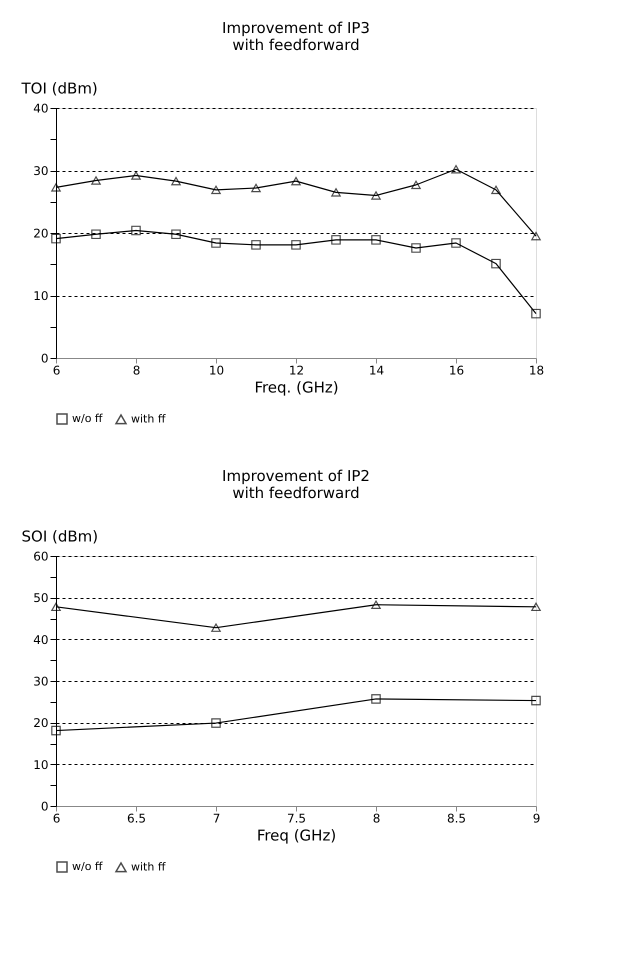  I want to click on x-tick-label: 12, so click(296, 371).